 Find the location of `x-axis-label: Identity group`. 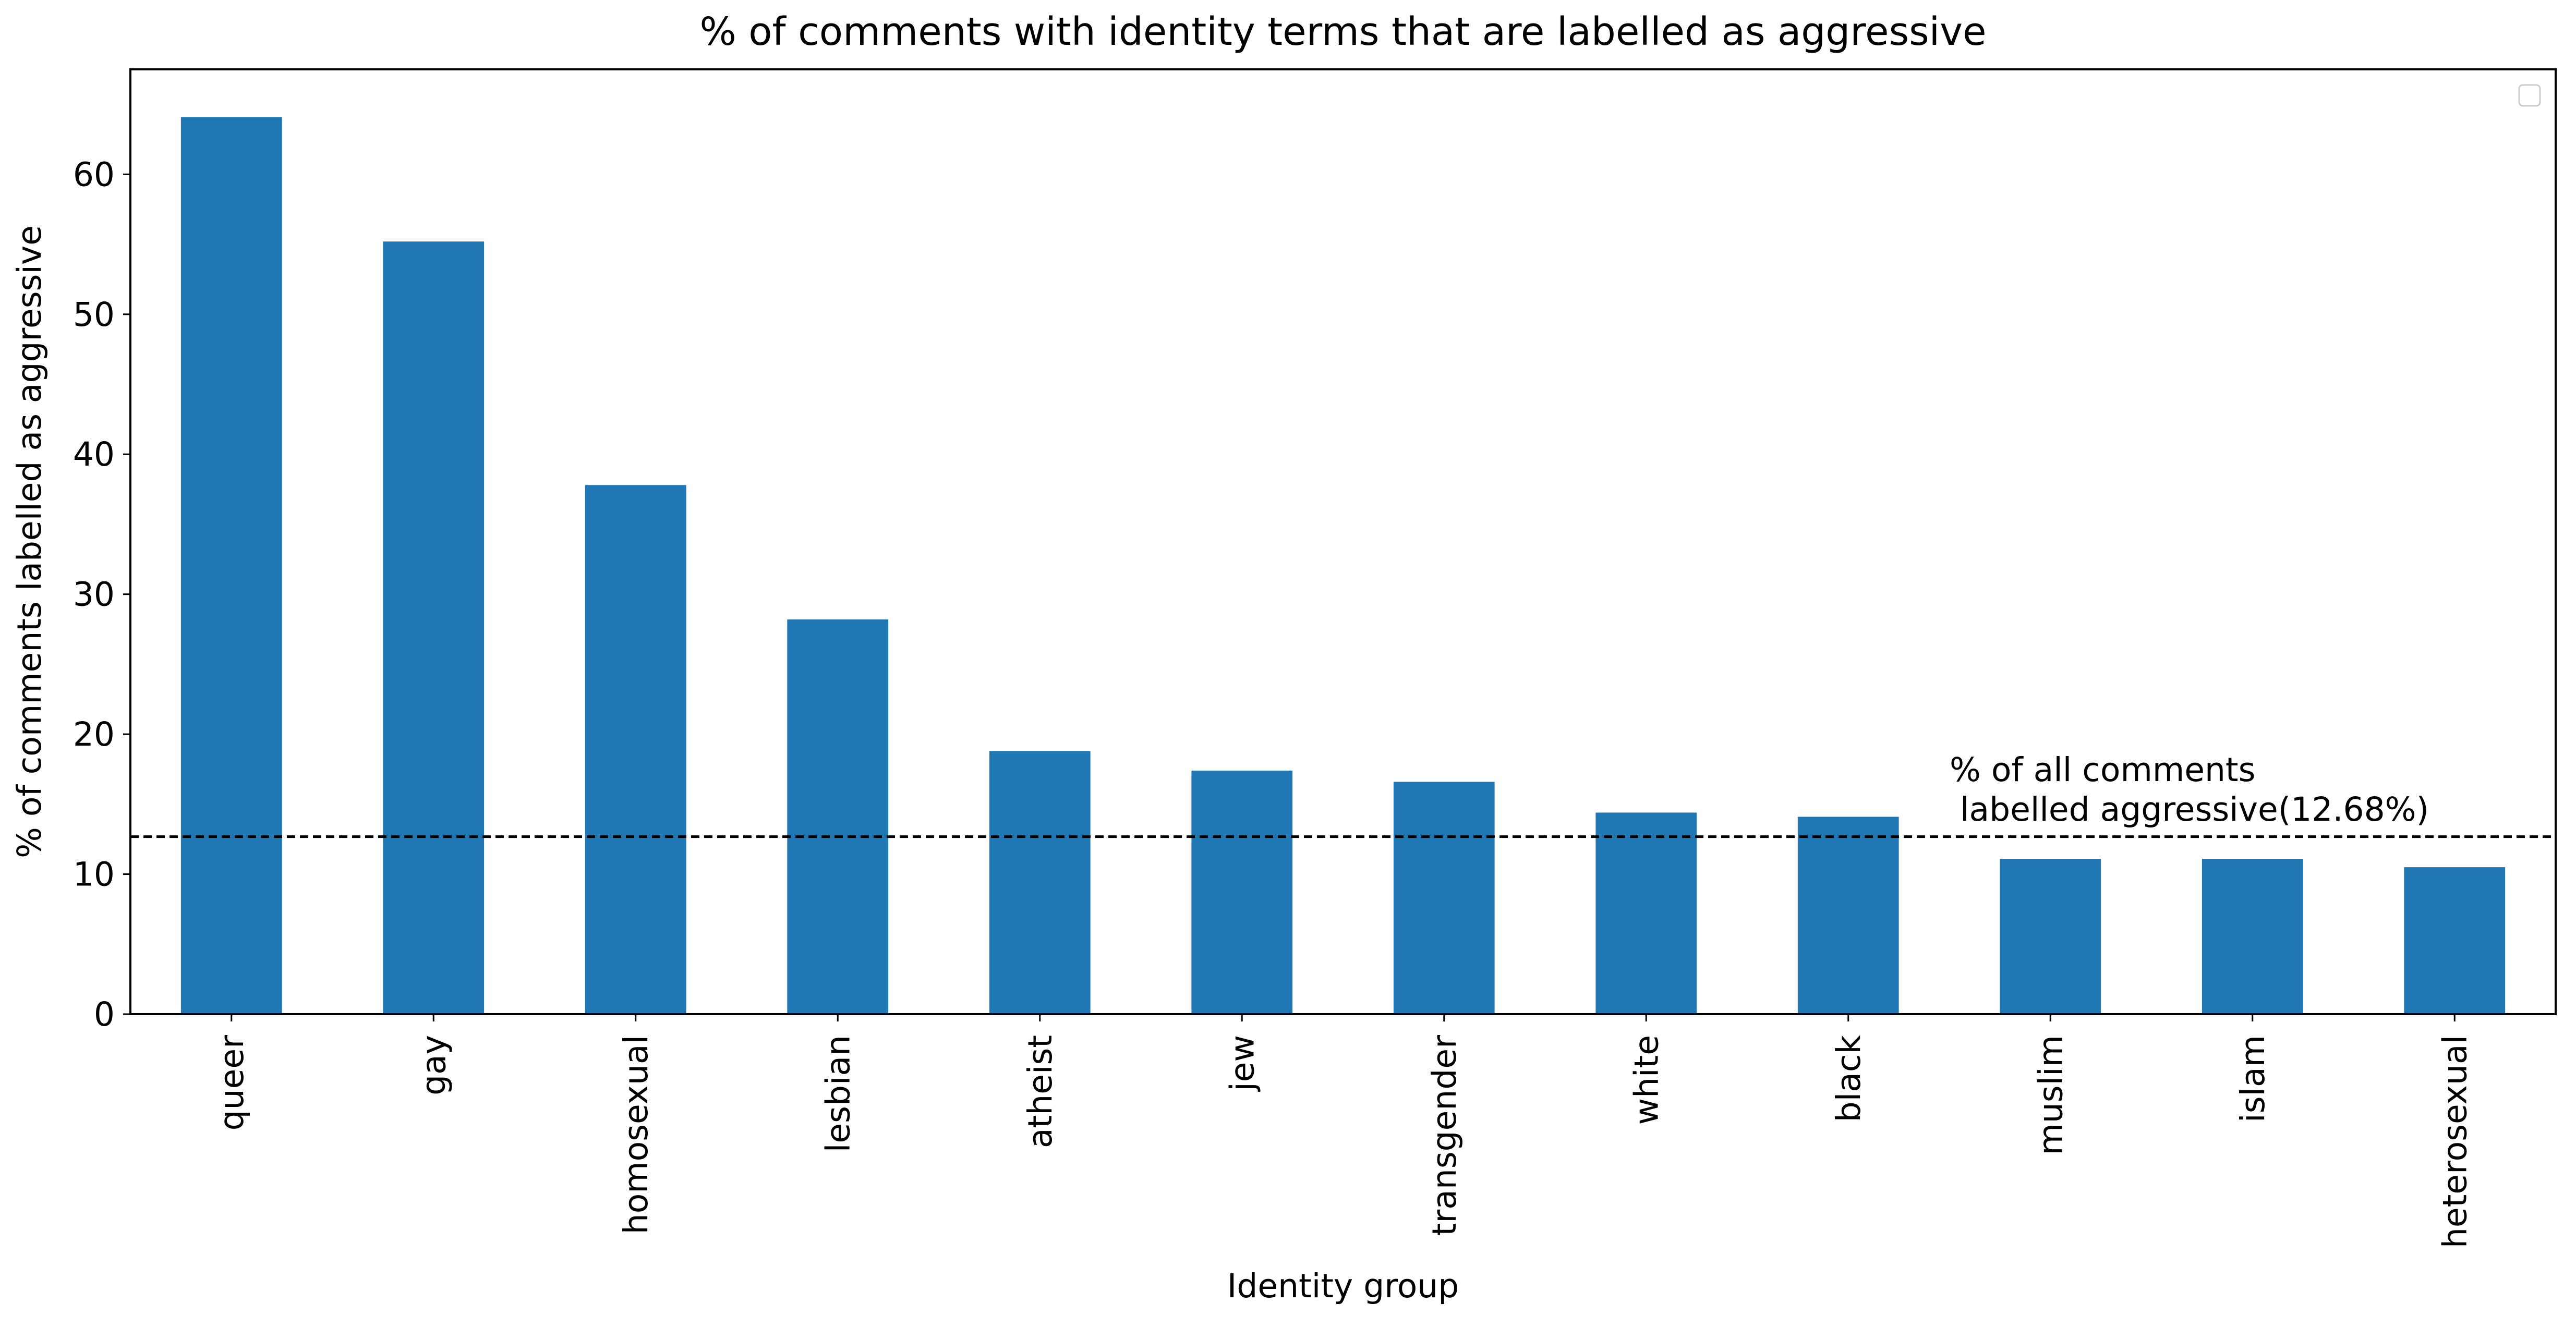

x-axis-label: Identity group is located at coordinates (1343, 1286).